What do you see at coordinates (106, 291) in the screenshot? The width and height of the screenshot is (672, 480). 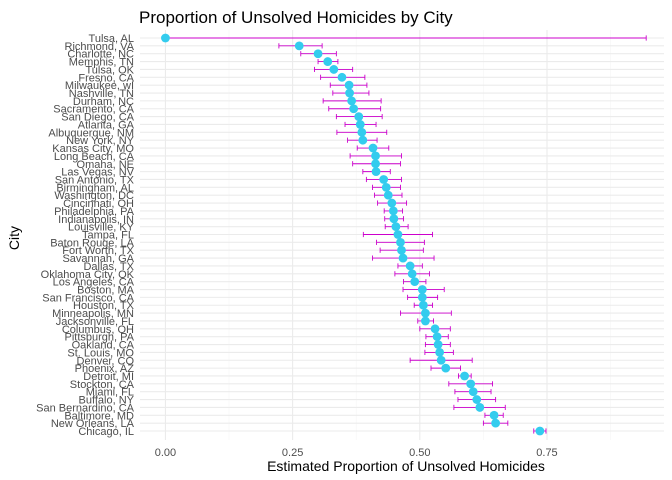 I see `y-tick-label: Boston, MA` at bounding box center [106, 291].